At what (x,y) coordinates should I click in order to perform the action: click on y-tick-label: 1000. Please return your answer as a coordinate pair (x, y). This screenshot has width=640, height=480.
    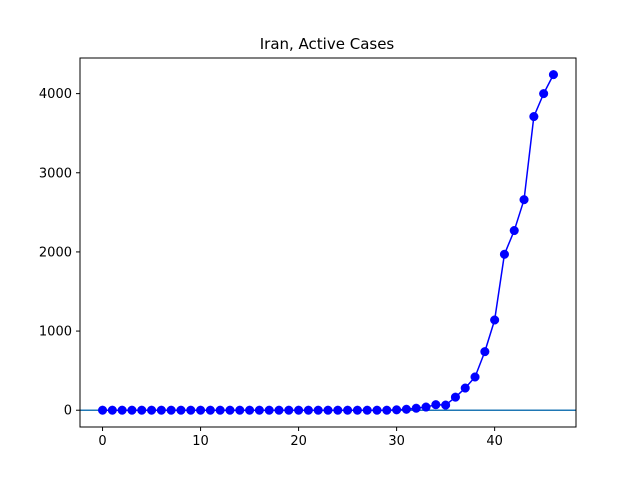
    Looking at the image, I should click on (55, 332).